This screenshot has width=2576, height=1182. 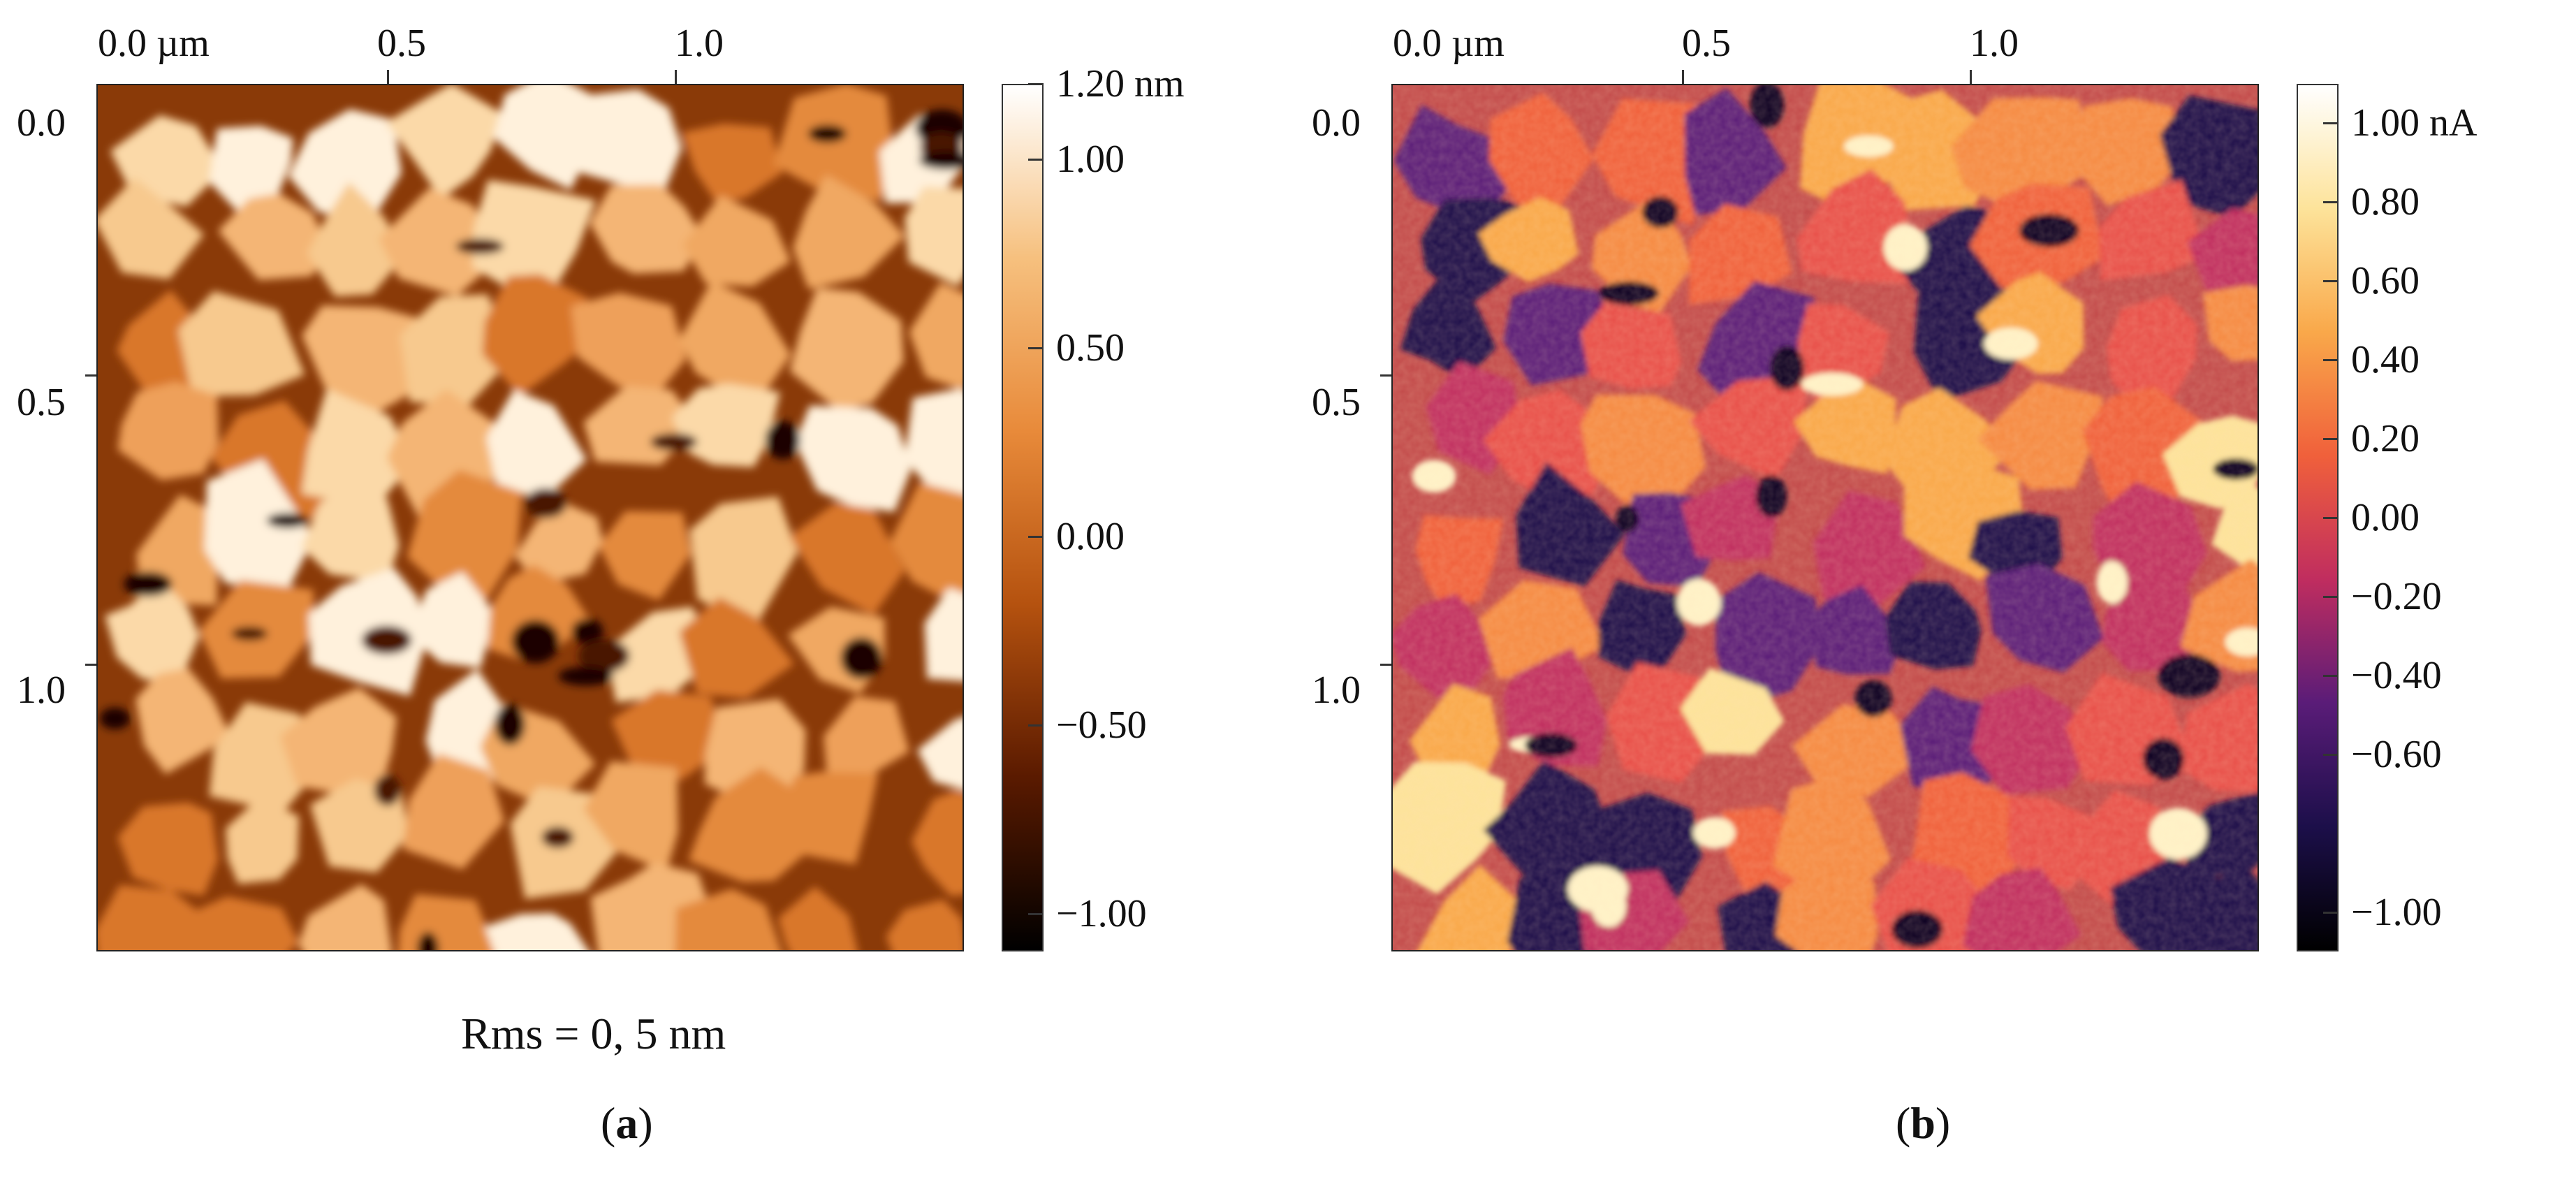 What do you see at coordinates (1090, 348) in the screenshot?
I see `colorbar-tick-label: 0.50` at bounding box center [1090, 348].